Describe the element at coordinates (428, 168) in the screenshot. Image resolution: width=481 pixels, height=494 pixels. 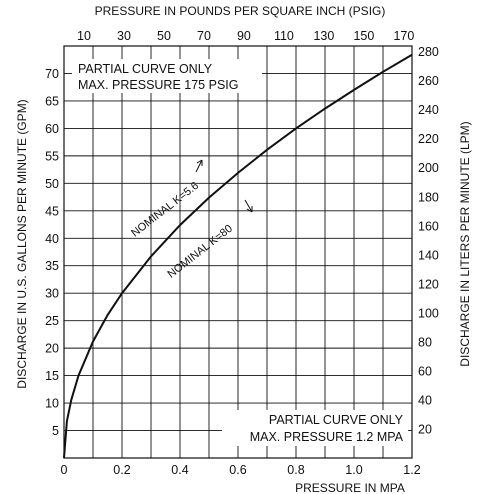
I see `right-tick-label: 200` at that location.